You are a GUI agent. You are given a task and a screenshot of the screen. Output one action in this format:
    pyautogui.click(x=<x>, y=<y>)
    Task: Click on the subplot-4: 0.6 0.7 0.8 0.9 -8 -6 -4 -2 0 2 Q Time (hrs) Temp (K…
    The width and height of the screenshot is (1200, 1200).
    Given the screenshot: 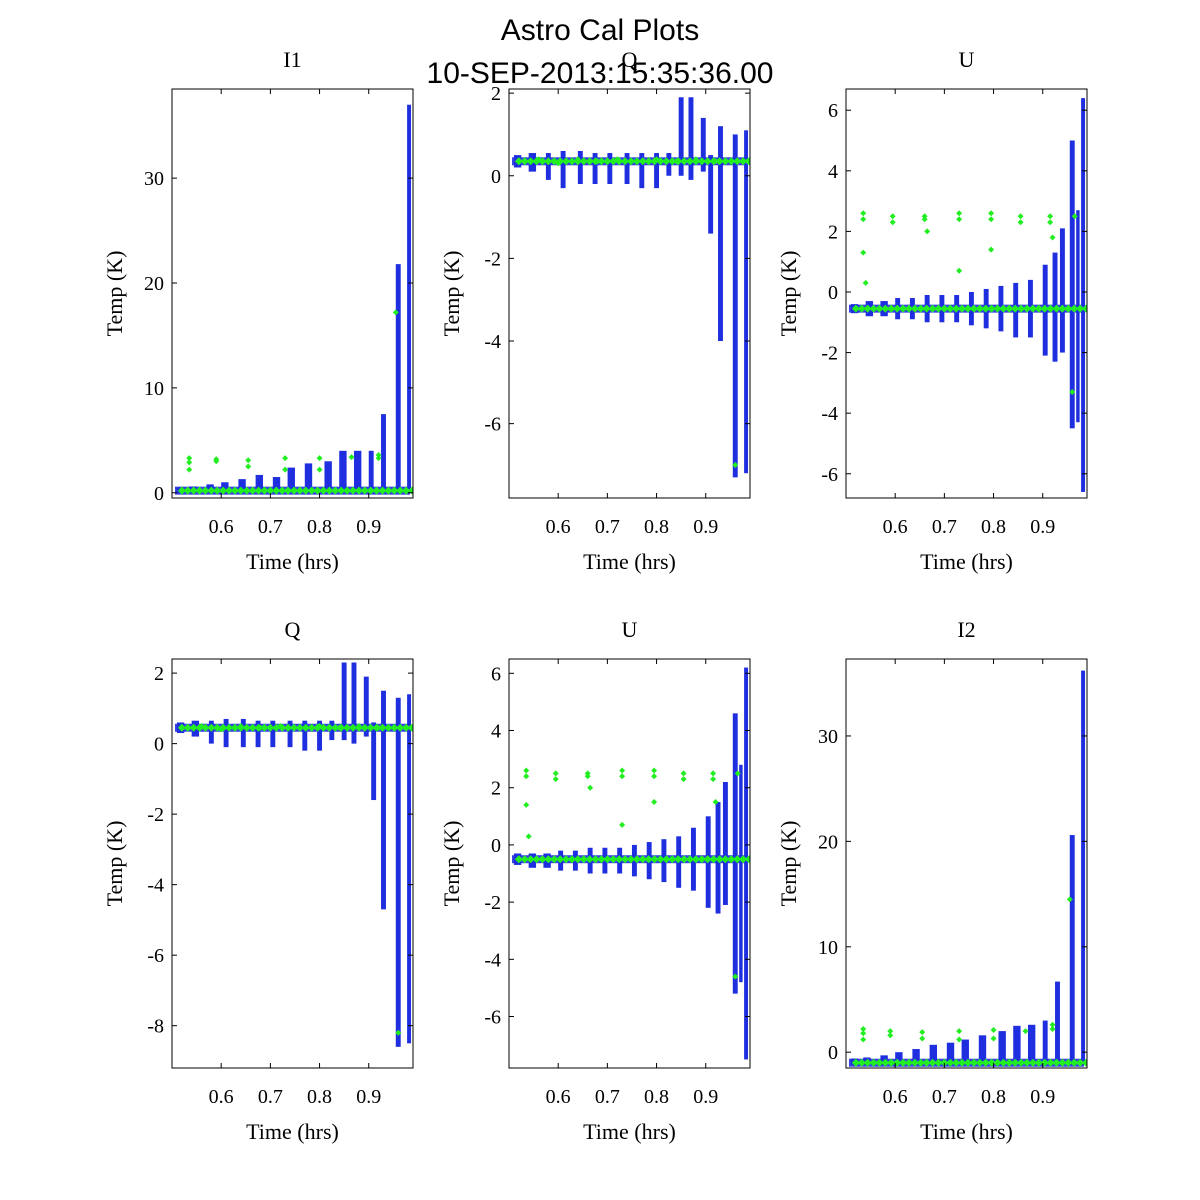 What is the action you would take?
    pyautogui.click(x=258, y=880)
    